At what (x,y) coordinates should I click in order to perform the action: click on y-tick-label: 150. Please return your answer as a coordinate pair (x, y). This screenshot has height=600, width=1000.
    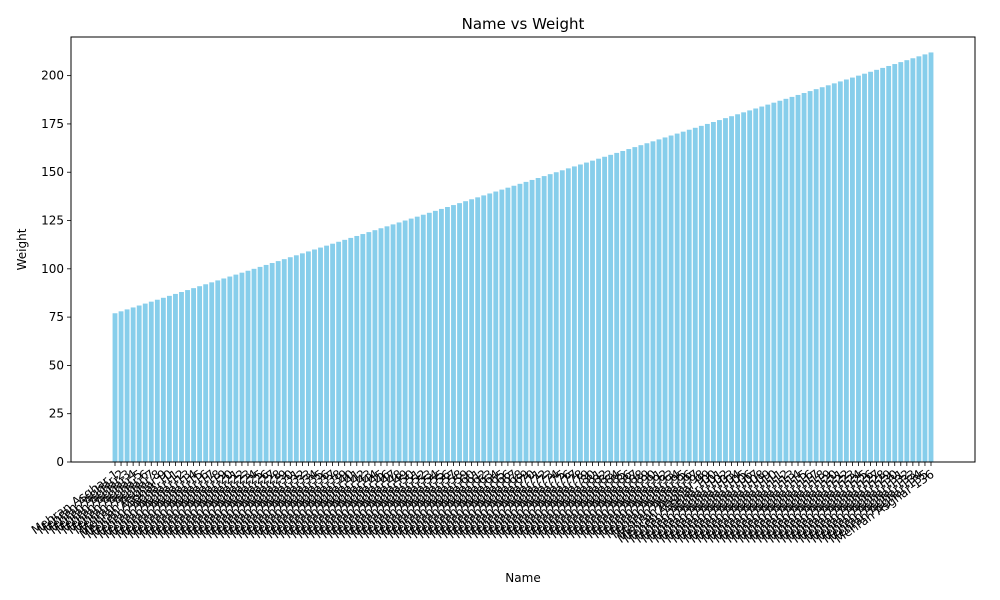
    Looking at the image, I should click on (52, 172).